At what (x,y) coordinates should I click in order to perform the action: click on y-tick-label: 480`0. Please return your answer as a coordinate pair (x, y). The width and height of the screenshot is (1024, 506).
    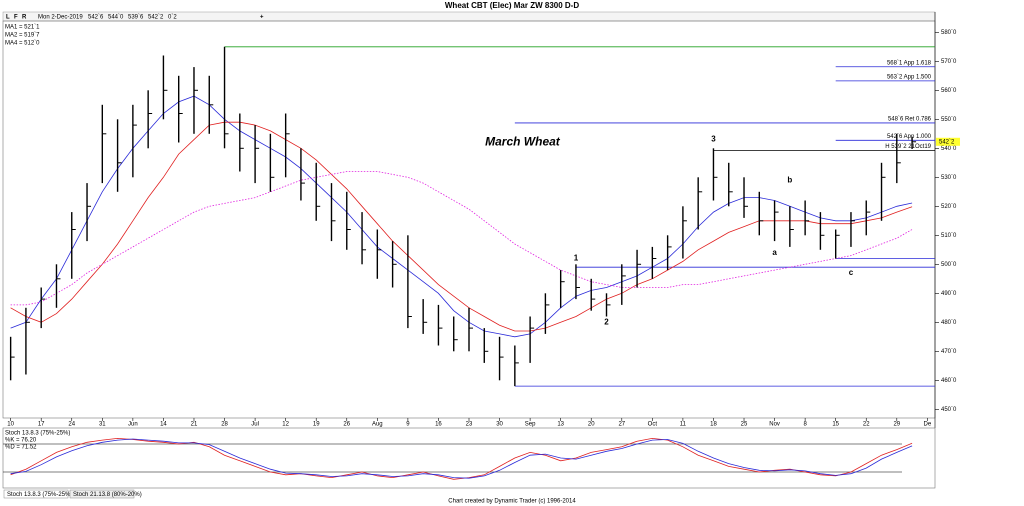
    Looking at the image, I should click on (949, 323).